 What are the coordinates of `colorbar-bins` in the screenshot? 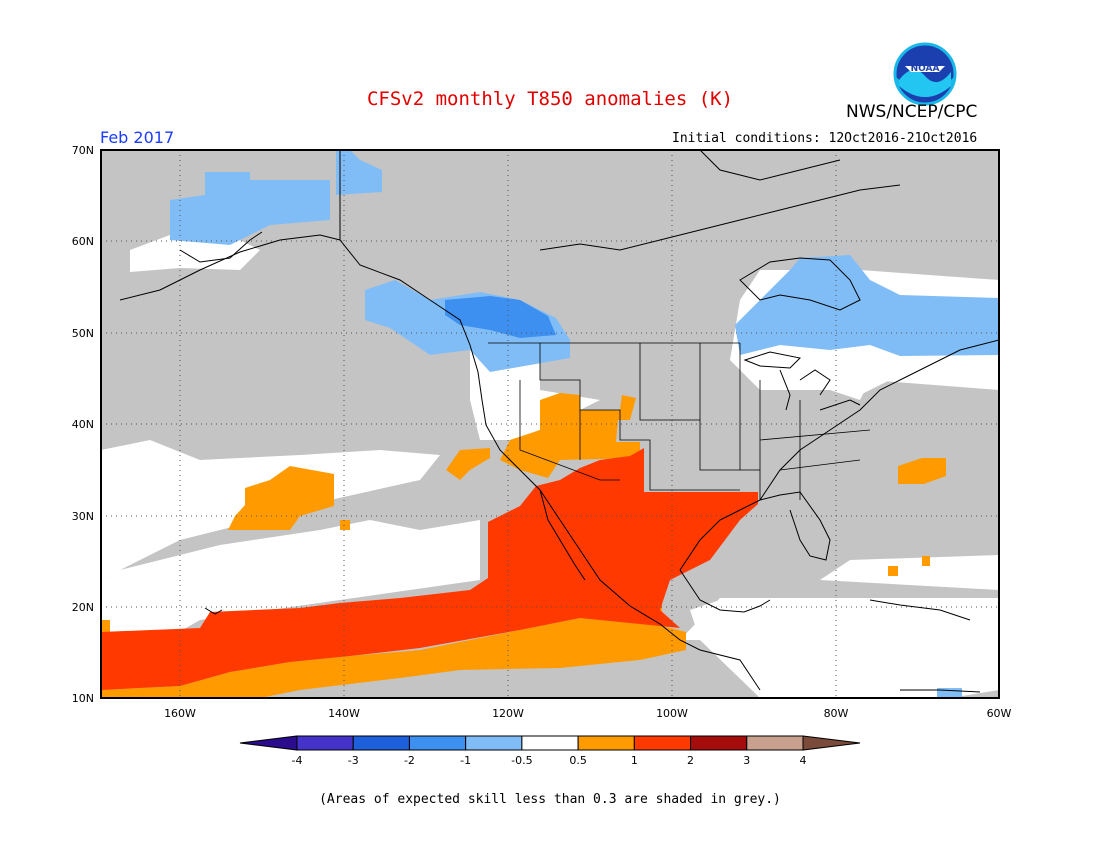 It's located at (550, 743).